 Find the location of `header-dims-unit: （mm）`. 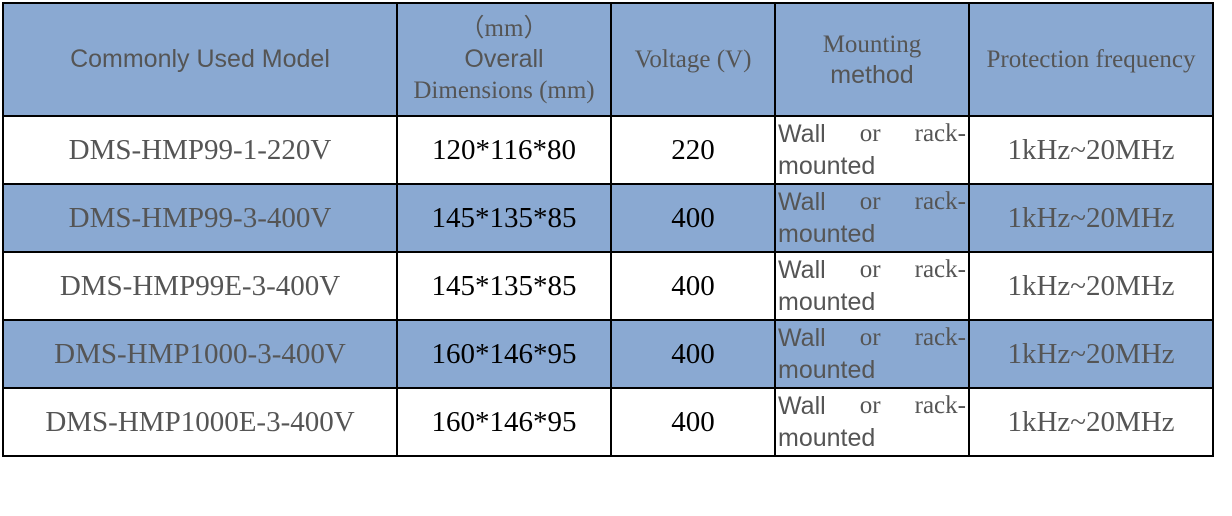

header-dims-unit: （mm） is located at coordinates (504, 28).